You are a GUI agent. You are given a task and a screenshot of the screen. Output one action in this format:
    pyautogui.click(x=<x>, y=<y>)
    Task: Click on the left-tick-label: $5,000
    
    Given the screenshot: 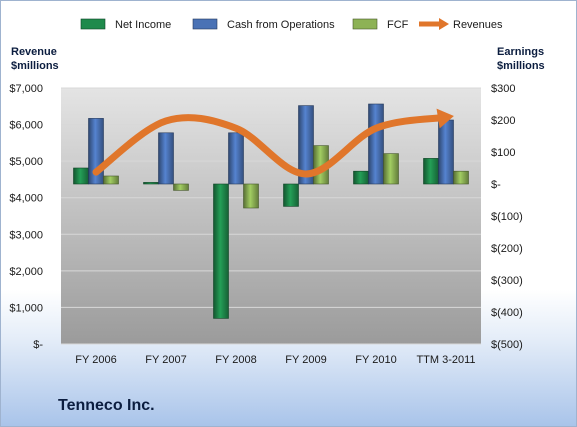 What is the action you would take?
    pyautogui.click(x=26, y=162)
    